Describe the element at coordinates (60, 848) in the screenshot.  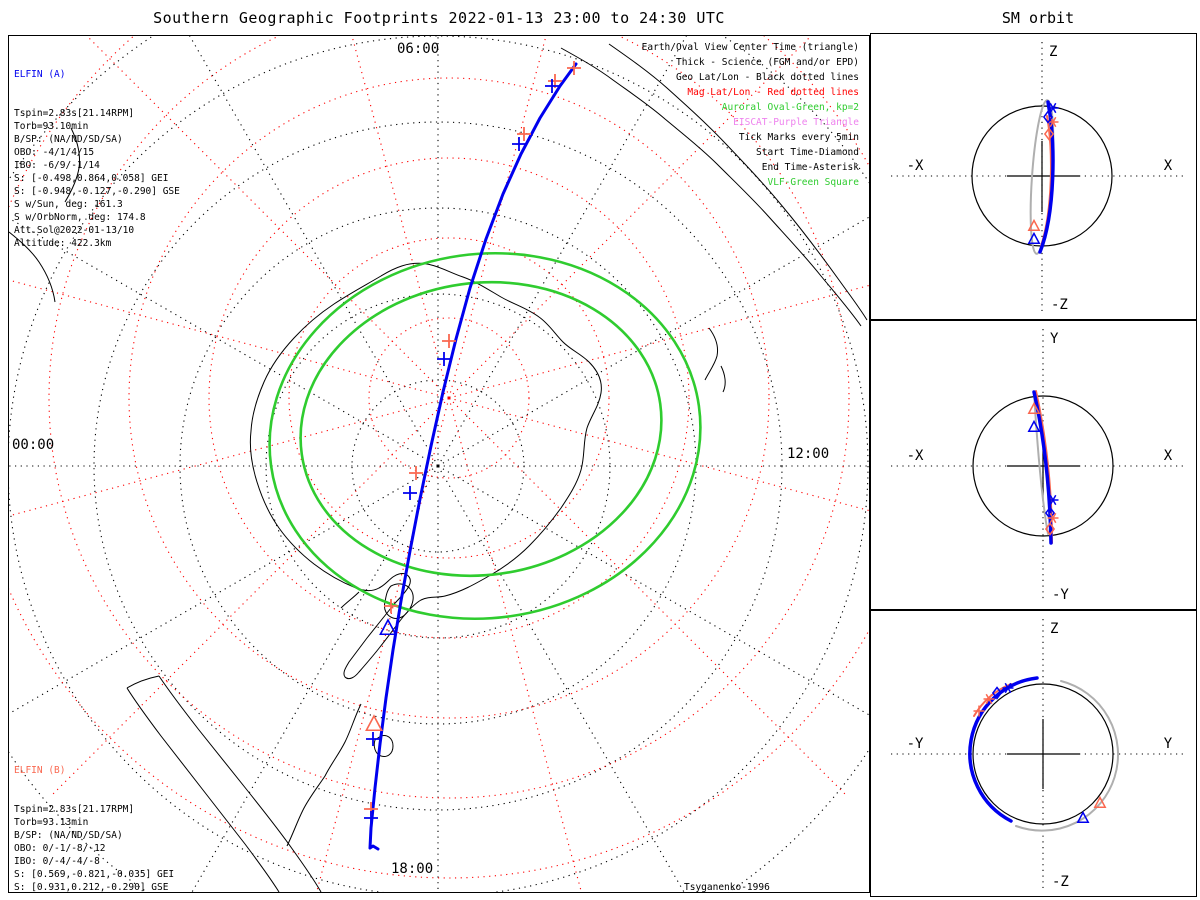
I see `elfin-b-line: OBO: 0/-1/-8/-12` at that location.